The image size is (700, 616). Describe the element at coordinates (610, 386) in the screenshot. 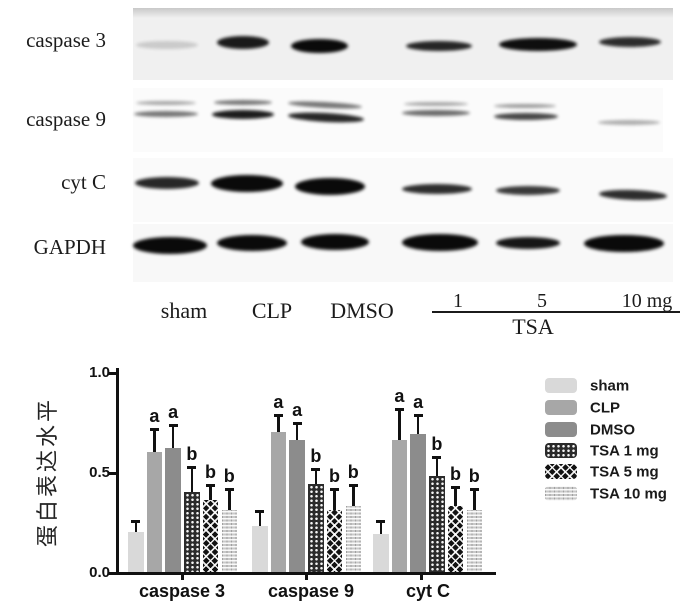

I see `legend-label-sham: sham` at that location.